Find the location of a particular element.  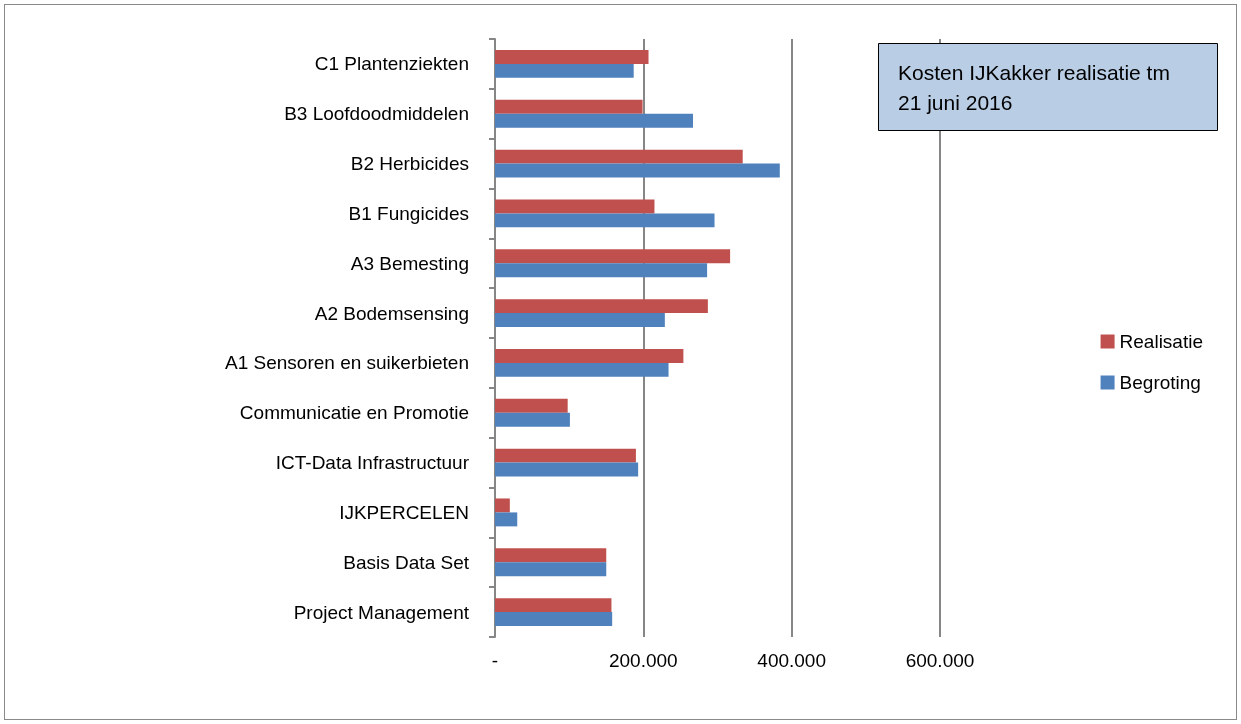

y-tick-label: ICT-Data Infrastructuur is located at coordinates (372, 463).